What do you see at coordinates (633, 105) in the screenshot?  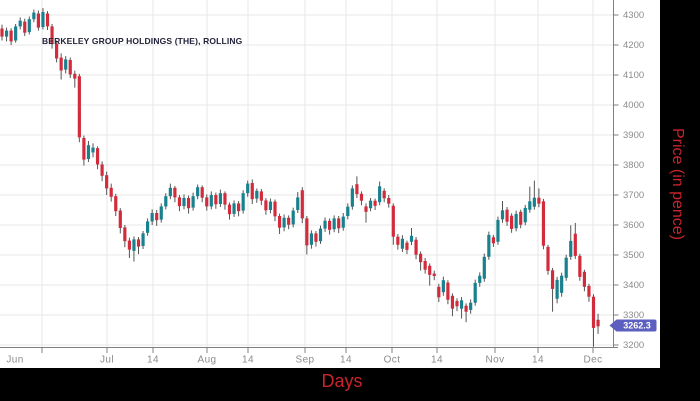 I see `y-tick-label: 4000` at bounding box center [633, 105].